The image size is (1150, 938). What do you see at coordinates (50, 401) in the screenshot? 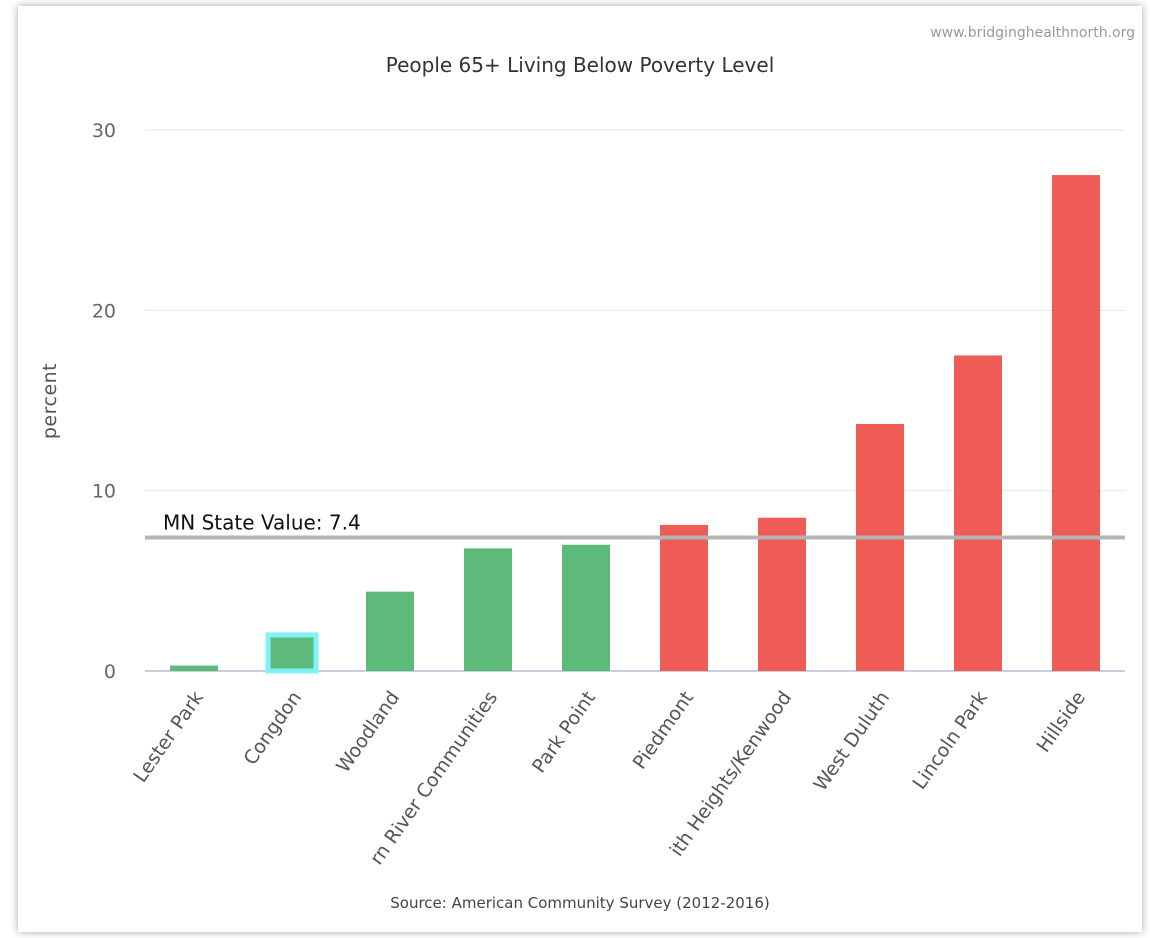
I see `y-axis-title: percent` at bounding box center [50, 401].